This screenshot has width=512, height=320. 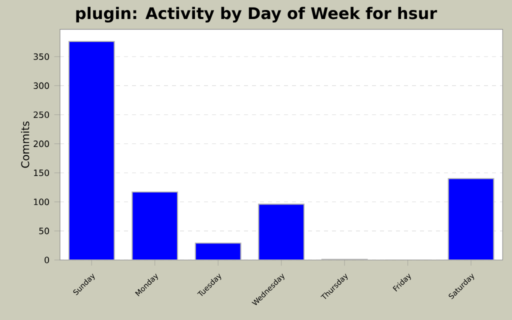 I want to click on y-axis-title: Commits, so click(x=25, y=144).